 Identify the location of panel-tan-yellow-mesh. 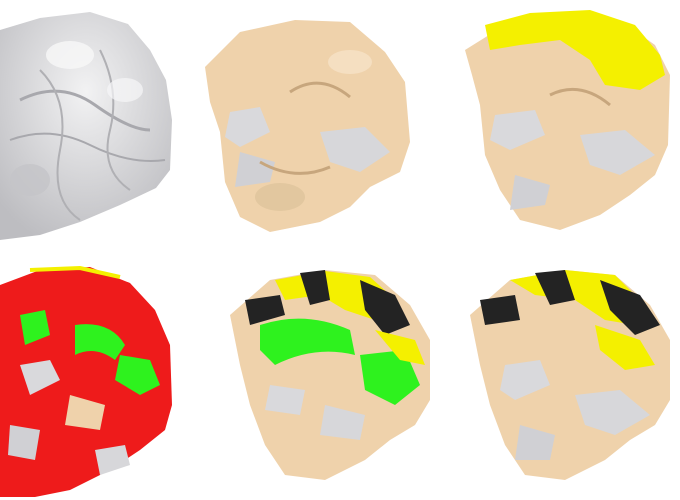
(567, 122).